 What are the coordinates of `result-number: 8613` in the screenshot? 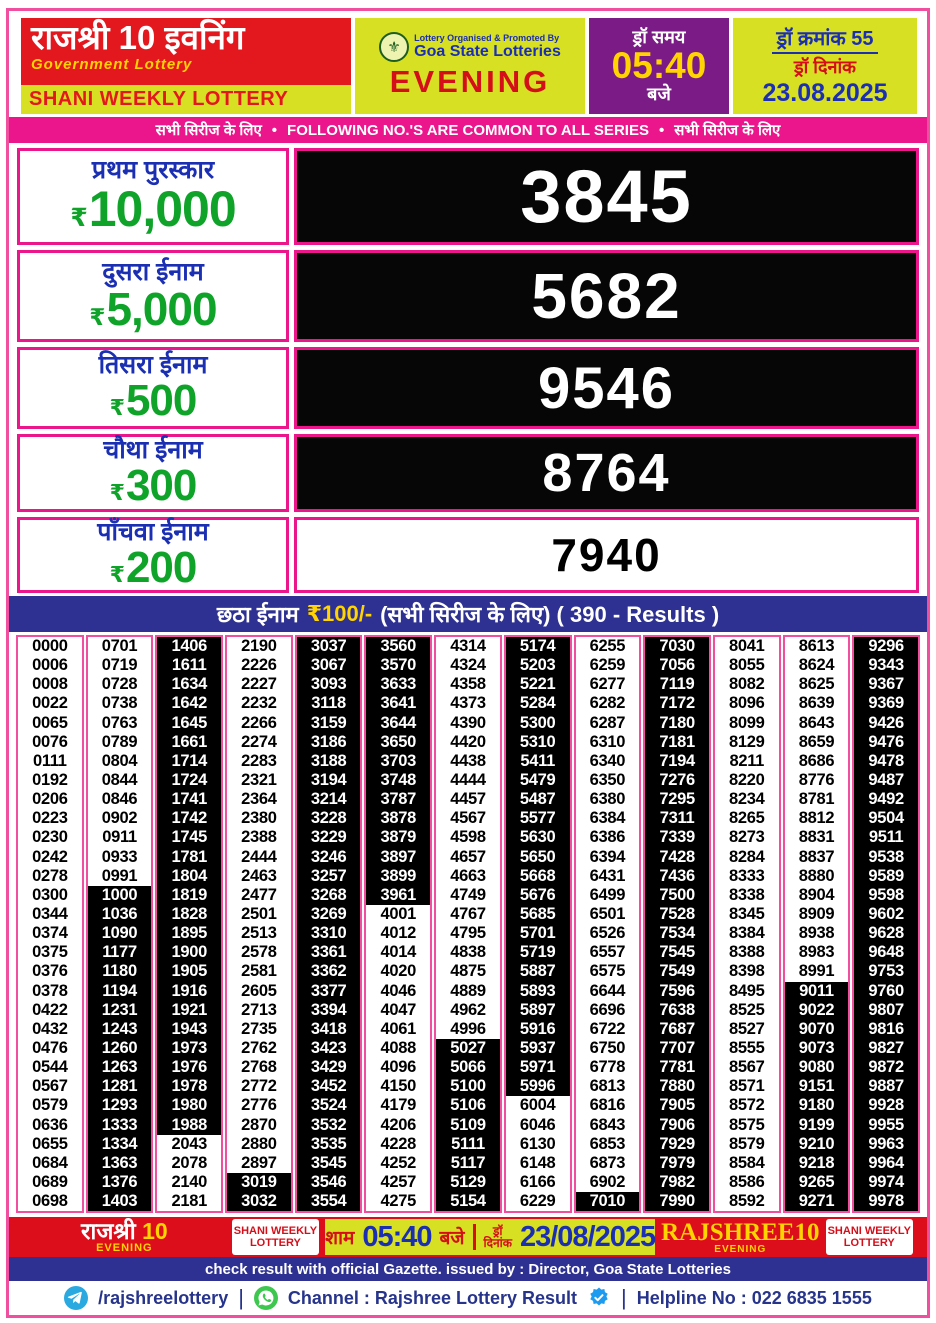 It's located at (816, 647).